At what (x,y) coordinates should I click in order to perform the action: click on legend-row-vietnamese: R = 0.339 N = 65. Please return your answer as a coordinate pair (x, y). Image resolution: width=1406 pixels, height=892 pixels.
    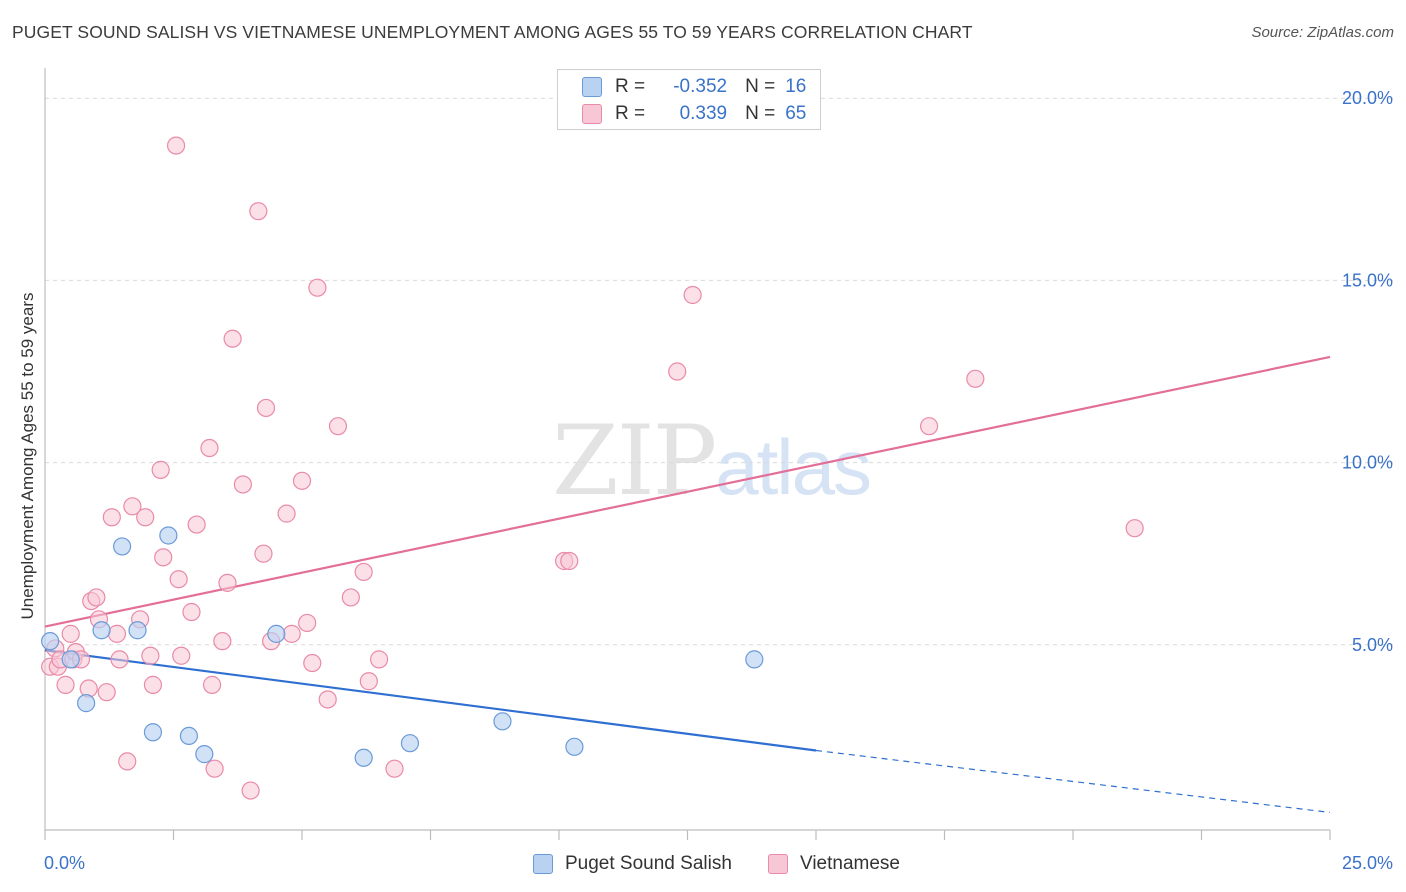
    Looking at the image, I should click on (694, 114).